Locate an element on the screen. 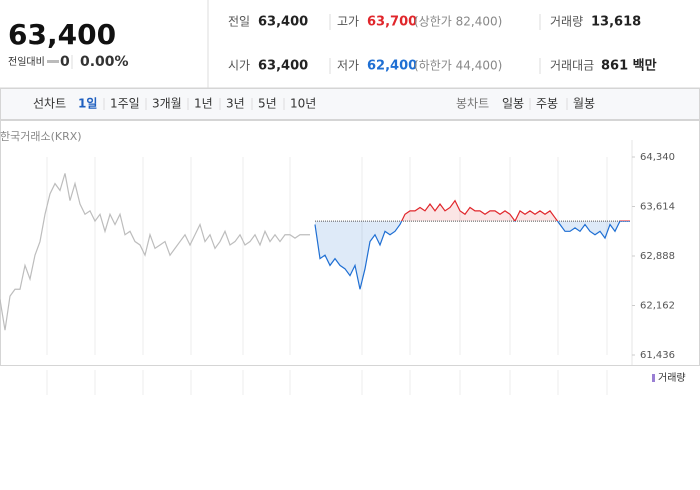  stat-note: (상한가 82,400) is located at coordinates (458, 22).